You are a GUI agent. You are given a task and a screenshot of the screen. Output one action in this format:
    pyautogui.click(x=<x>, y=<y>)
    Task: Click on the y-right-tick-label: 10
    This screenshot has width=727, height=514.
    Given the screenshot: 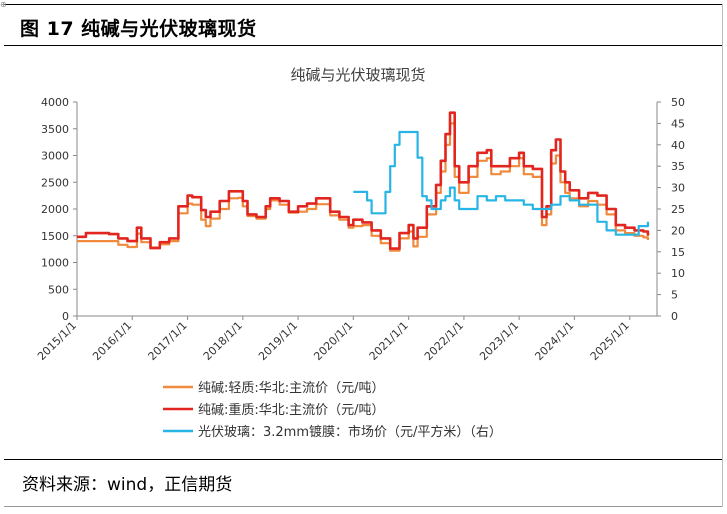 What is the action you would take?
    pyautogui.click(x=678, y=273)
    